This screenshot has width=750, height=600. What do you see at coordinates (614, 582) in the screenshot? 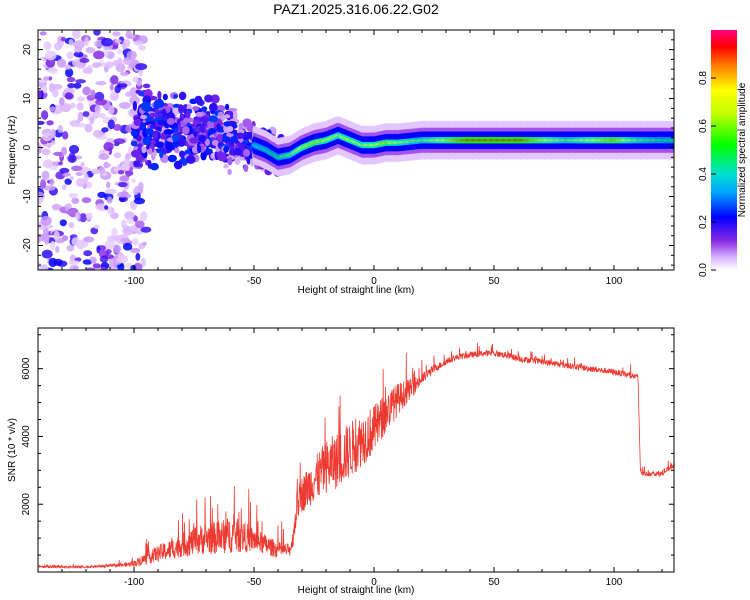
I see `x-tick-label: 100` at bounding box center [614, 582].